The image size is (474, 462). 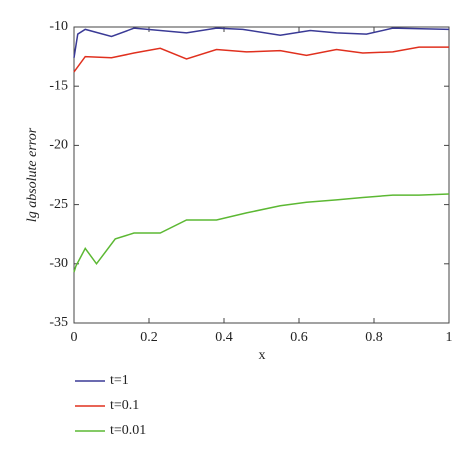 What do you see at coordinates (58, 85) in the screenshot?
I see `y-tick-label: -15` at bounding box center [58, 85].